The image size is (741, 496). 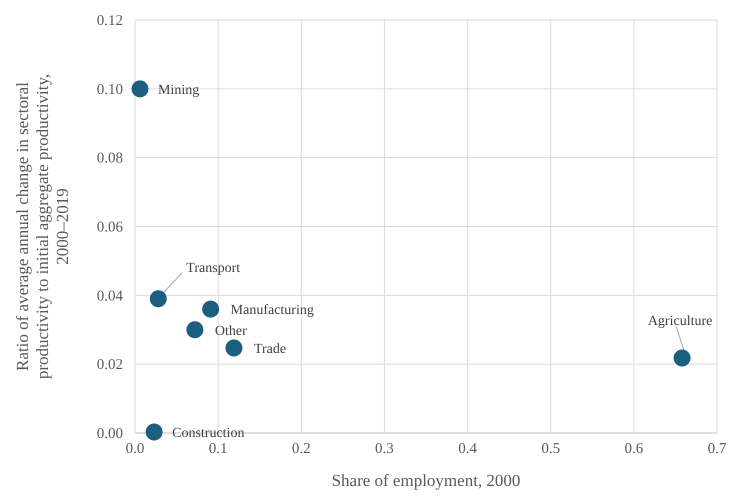 What do you see at coordinates (634, 449) in the screenshot?
I see `x-tick-label: 0.6` at bounding box center [634, 449].